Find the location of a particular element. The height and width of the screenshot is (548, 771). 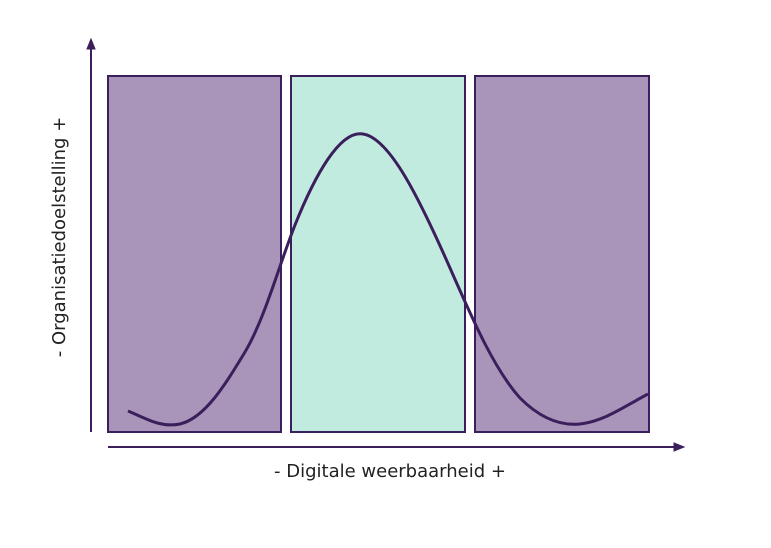

x-axis-label: - Digitale weerbaarheid + is located at coordinates (390, 471).